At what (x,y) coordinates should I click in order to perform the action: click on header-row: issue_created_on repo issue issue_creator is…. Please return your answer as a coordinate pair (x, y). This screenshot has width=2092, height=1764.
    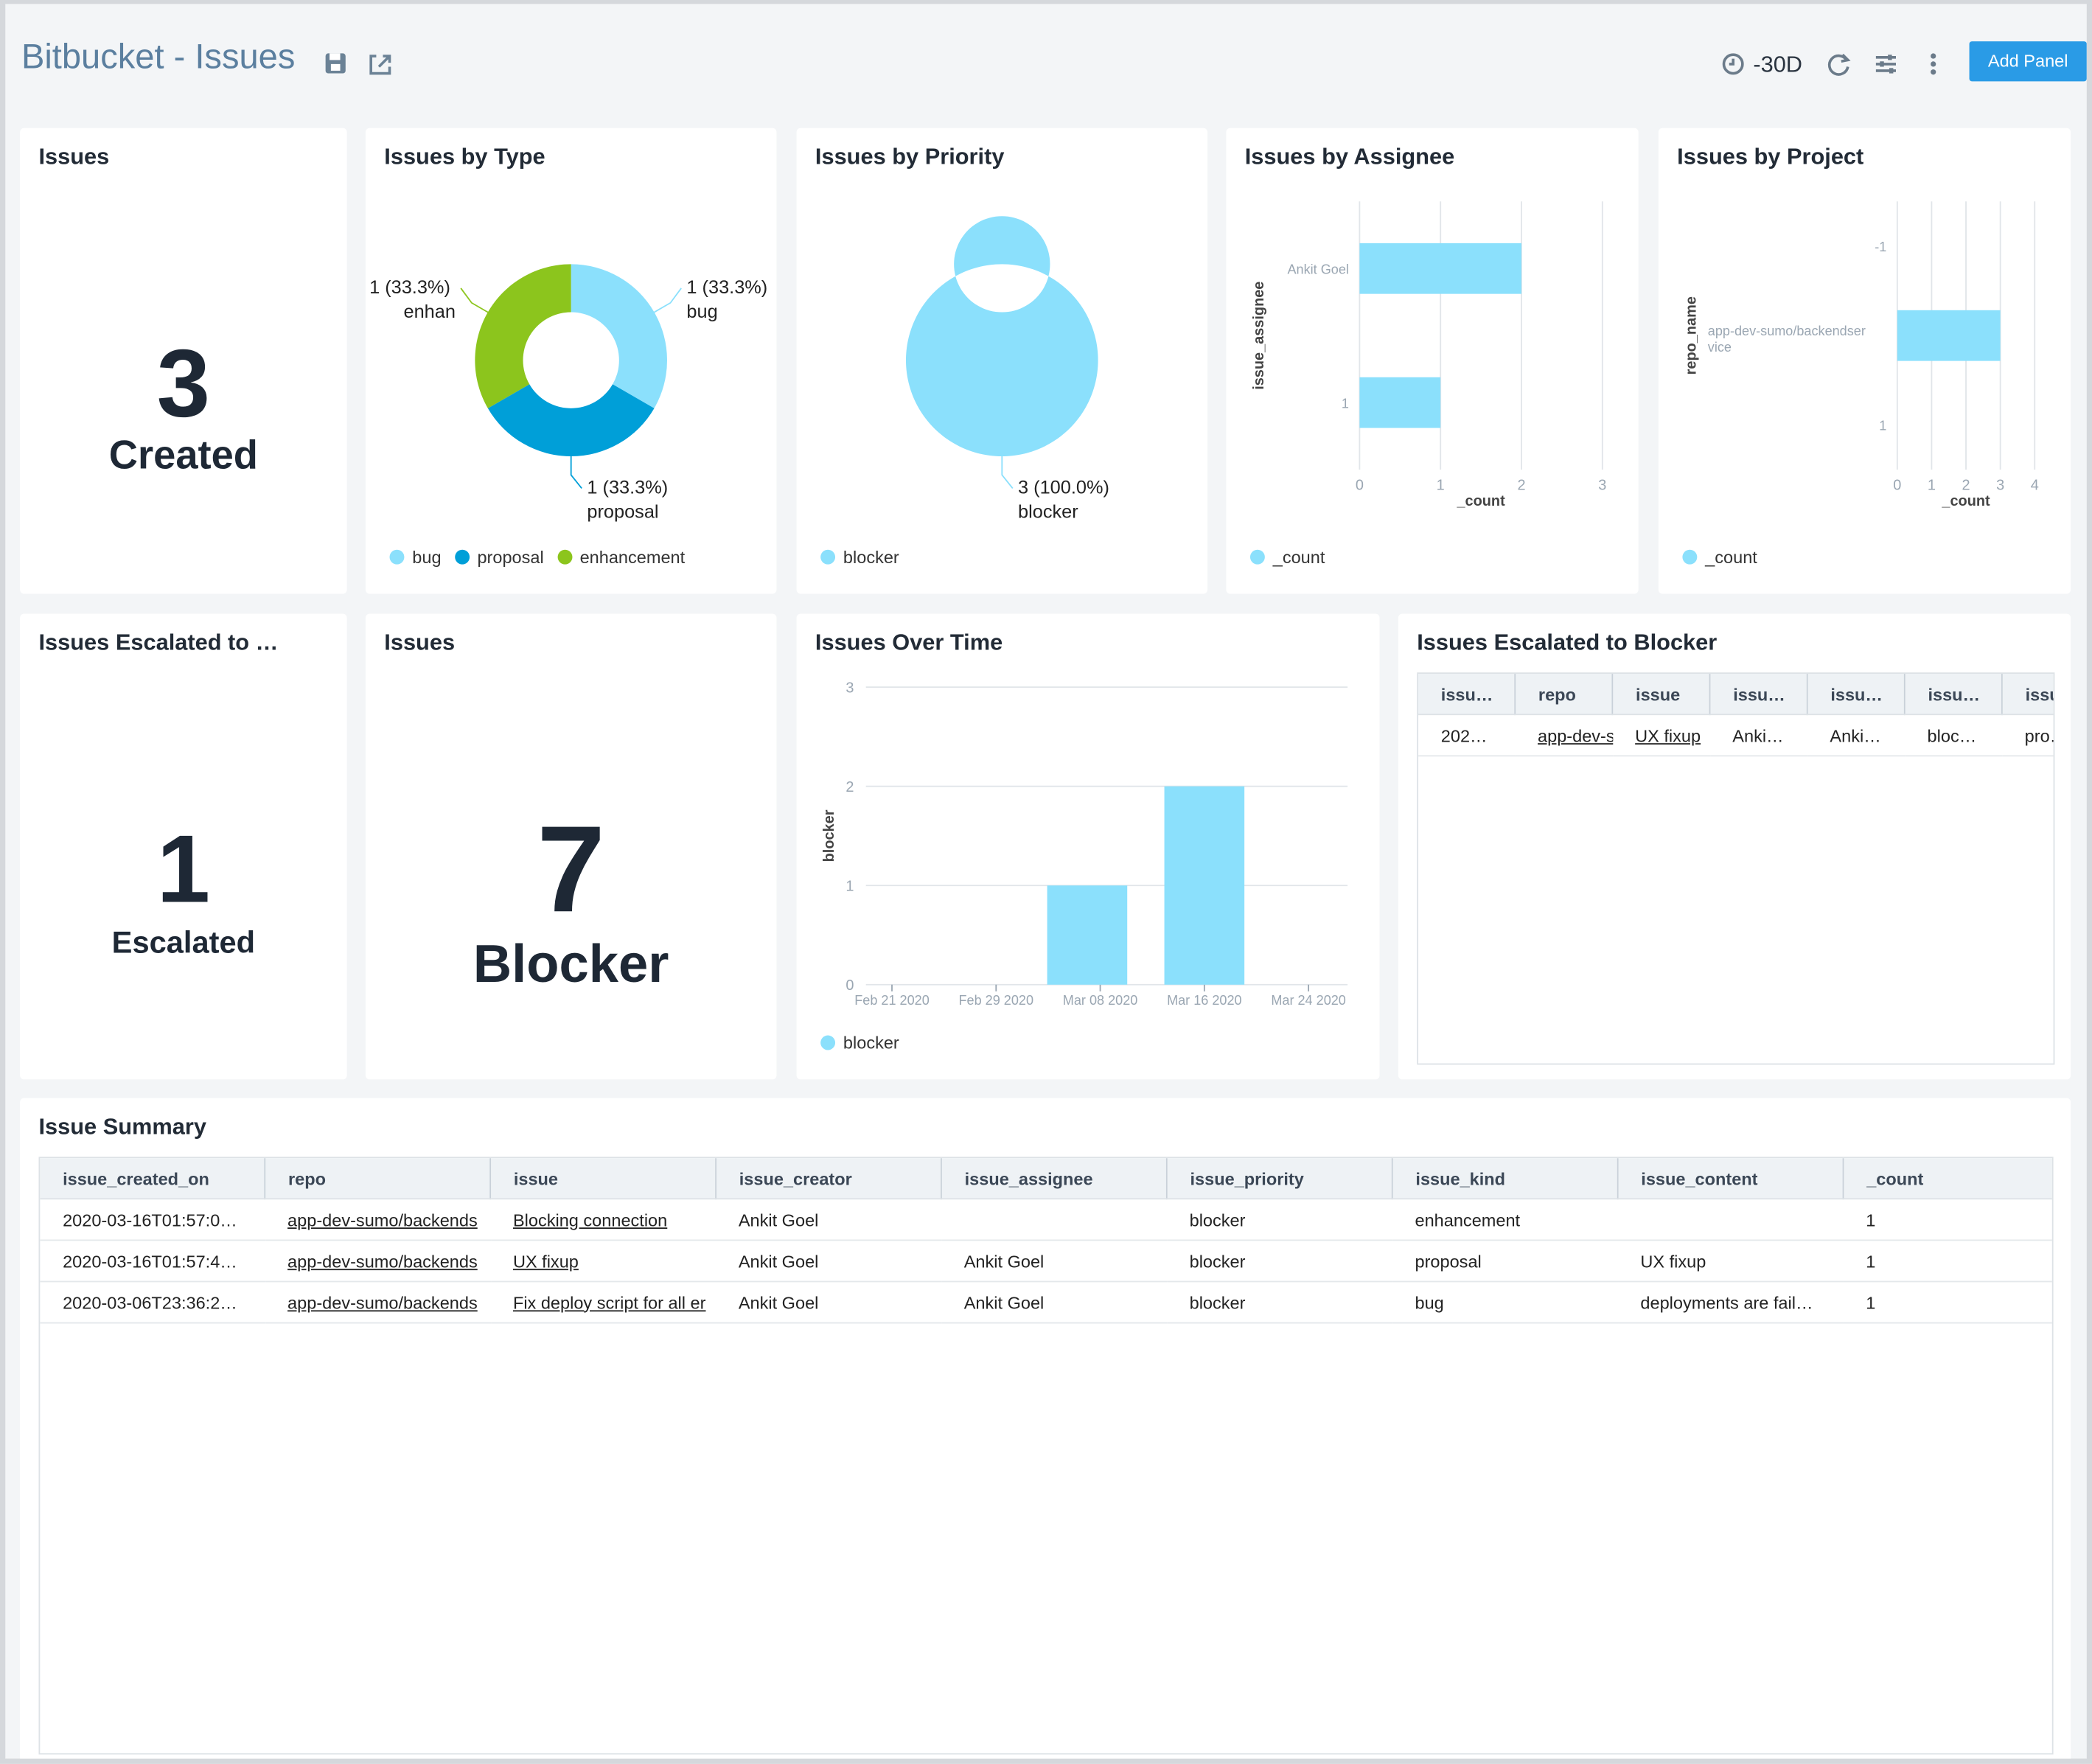
    Looking at the image, I should click on (1046, 1179).